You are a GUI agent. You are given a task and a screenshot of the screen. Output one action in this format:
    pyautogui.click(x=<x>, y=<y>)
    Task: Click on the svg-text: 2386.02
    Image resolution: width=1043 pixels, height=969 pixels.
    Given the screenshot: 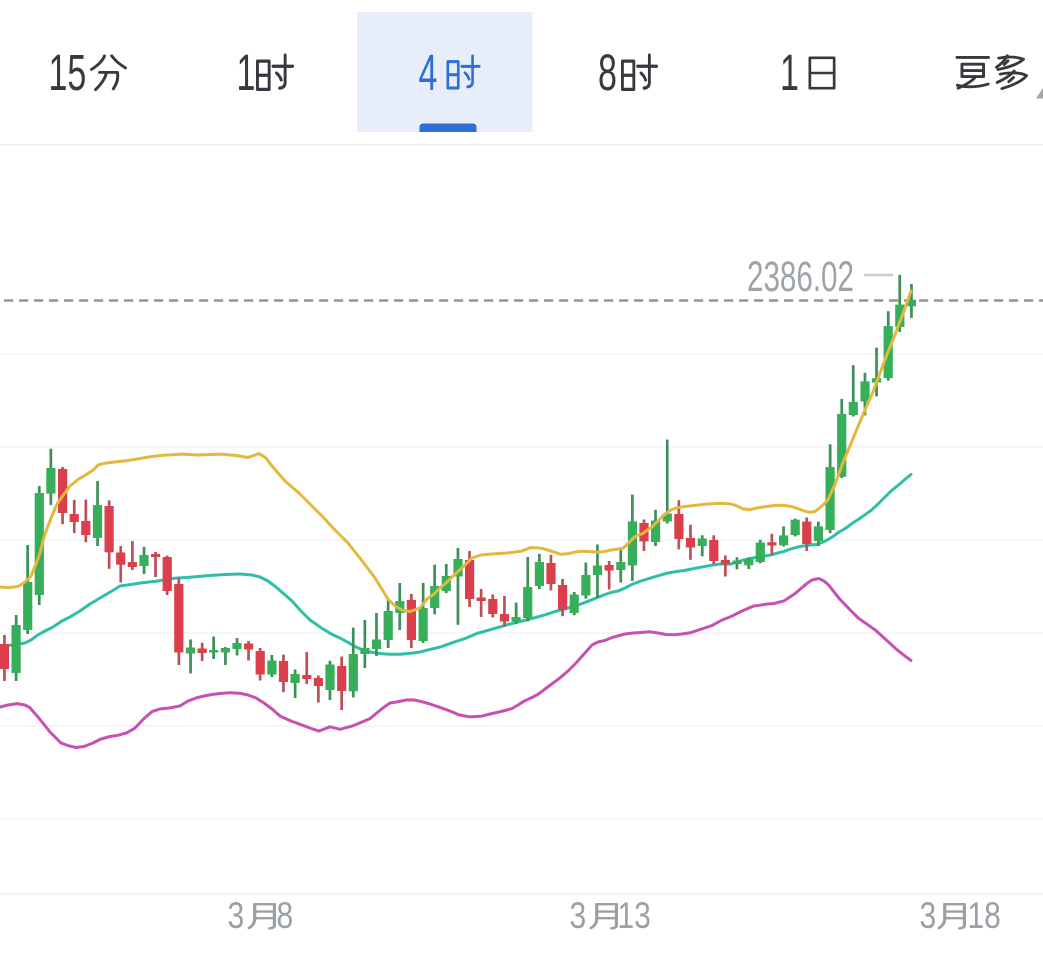 What is the action you would take?
    pyautogui.click(x=800, y=277)
    